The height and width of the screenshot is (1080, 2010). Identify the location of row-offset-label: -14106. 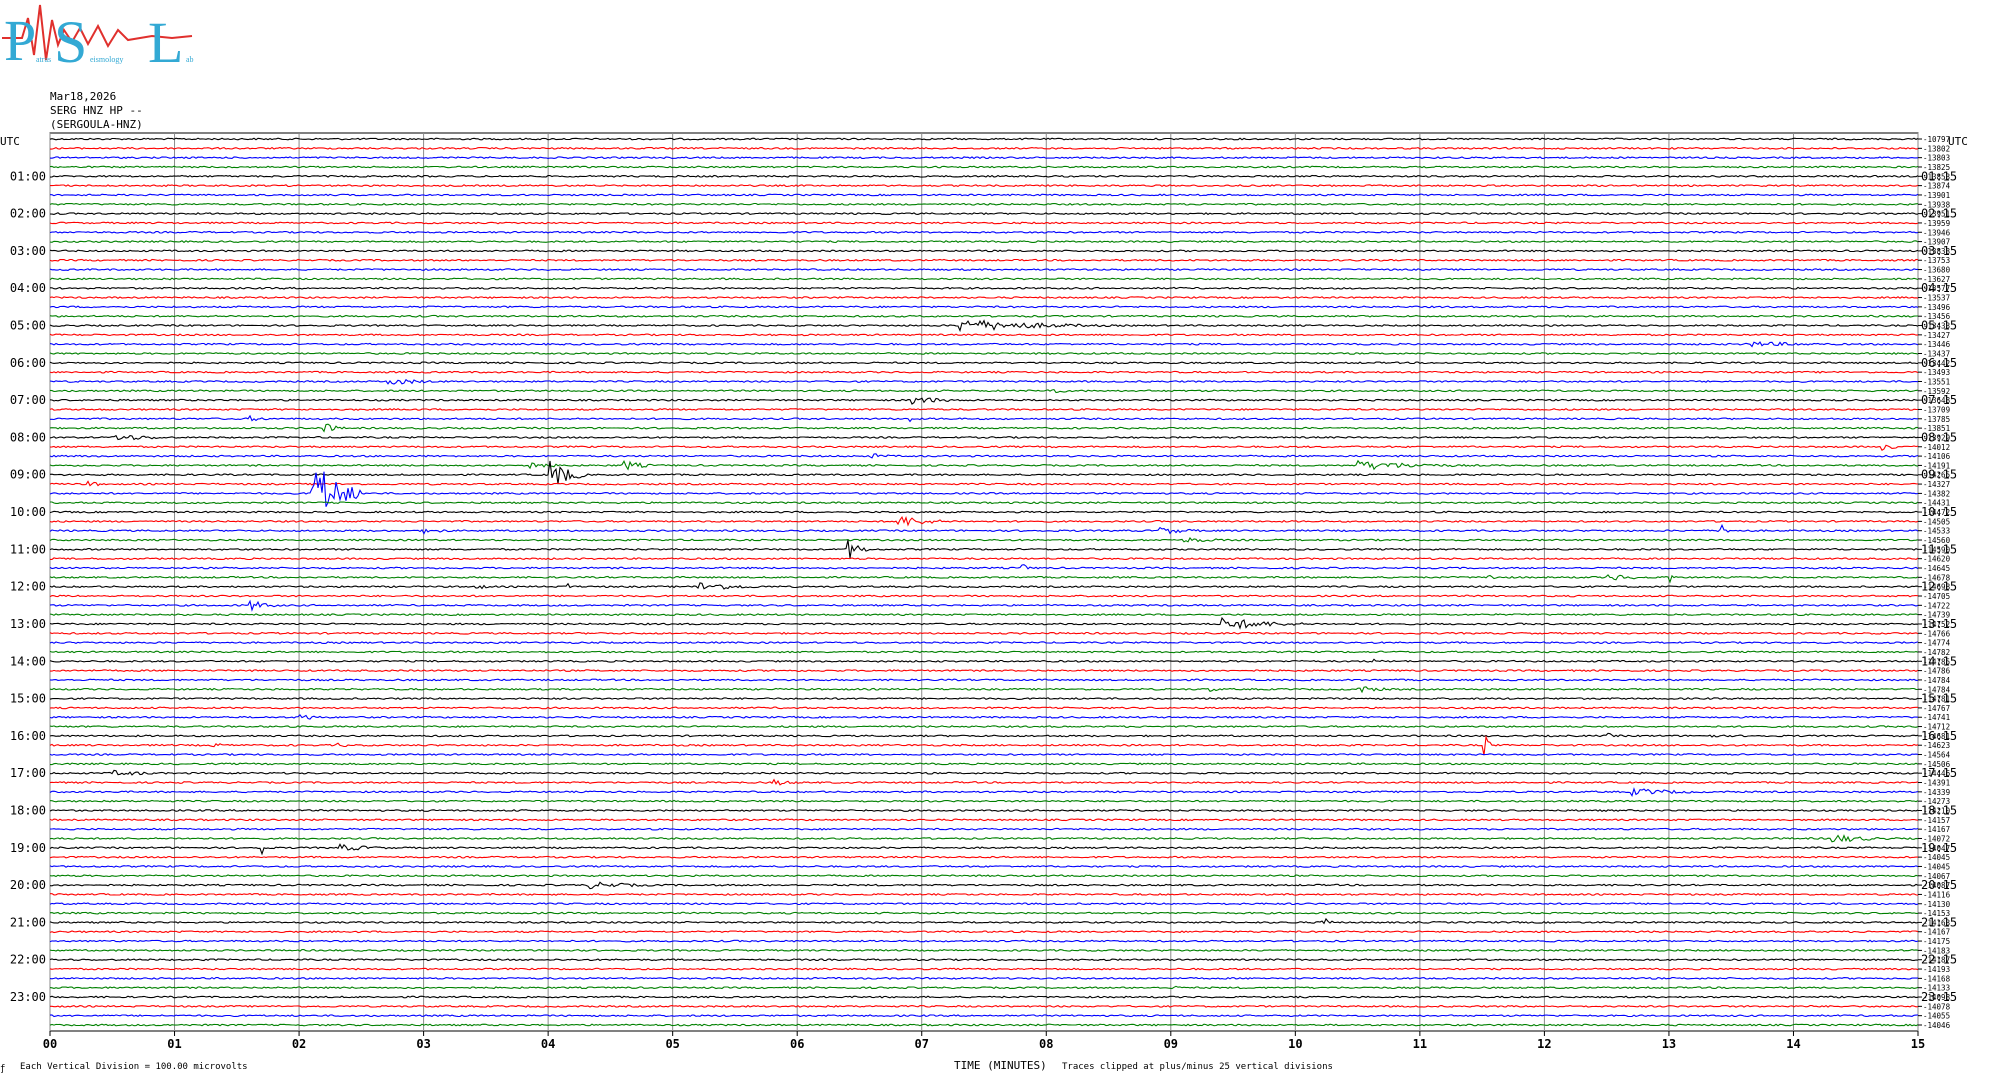
(1937, 456).